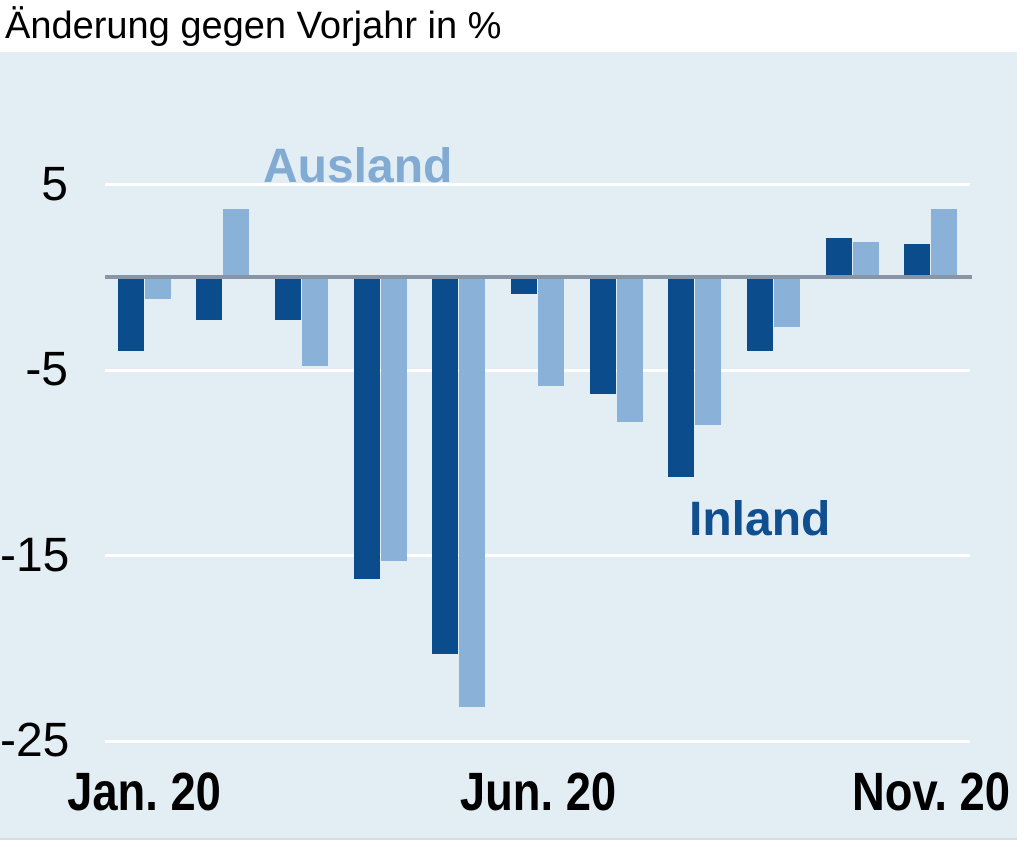 The image size is (1024, 847). I want to click on zero-axis-line, so click(538, 277).